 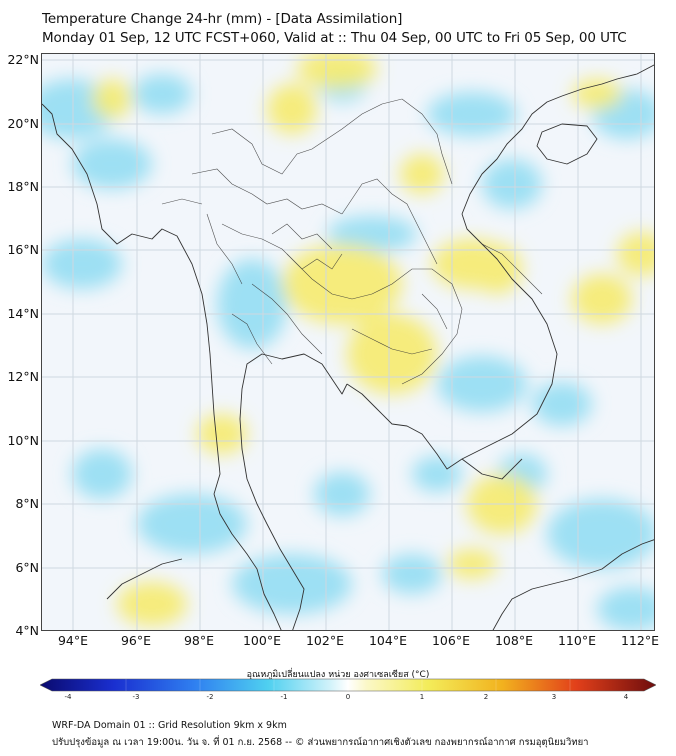 What do you see at coordinates (513, 640) in the screenshot?
I see `lon-label-108: 108°E` at bounding box center [513, 640].